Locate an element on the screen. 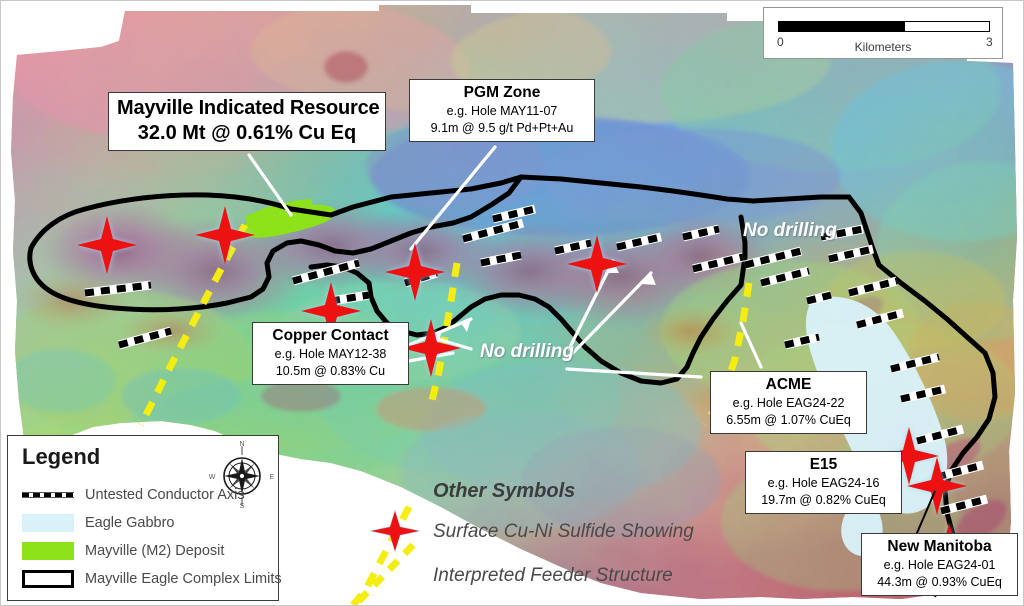 This screenshot has height=606, width=1024. other-symbols-star-icon is located at coordinates (395, 531).